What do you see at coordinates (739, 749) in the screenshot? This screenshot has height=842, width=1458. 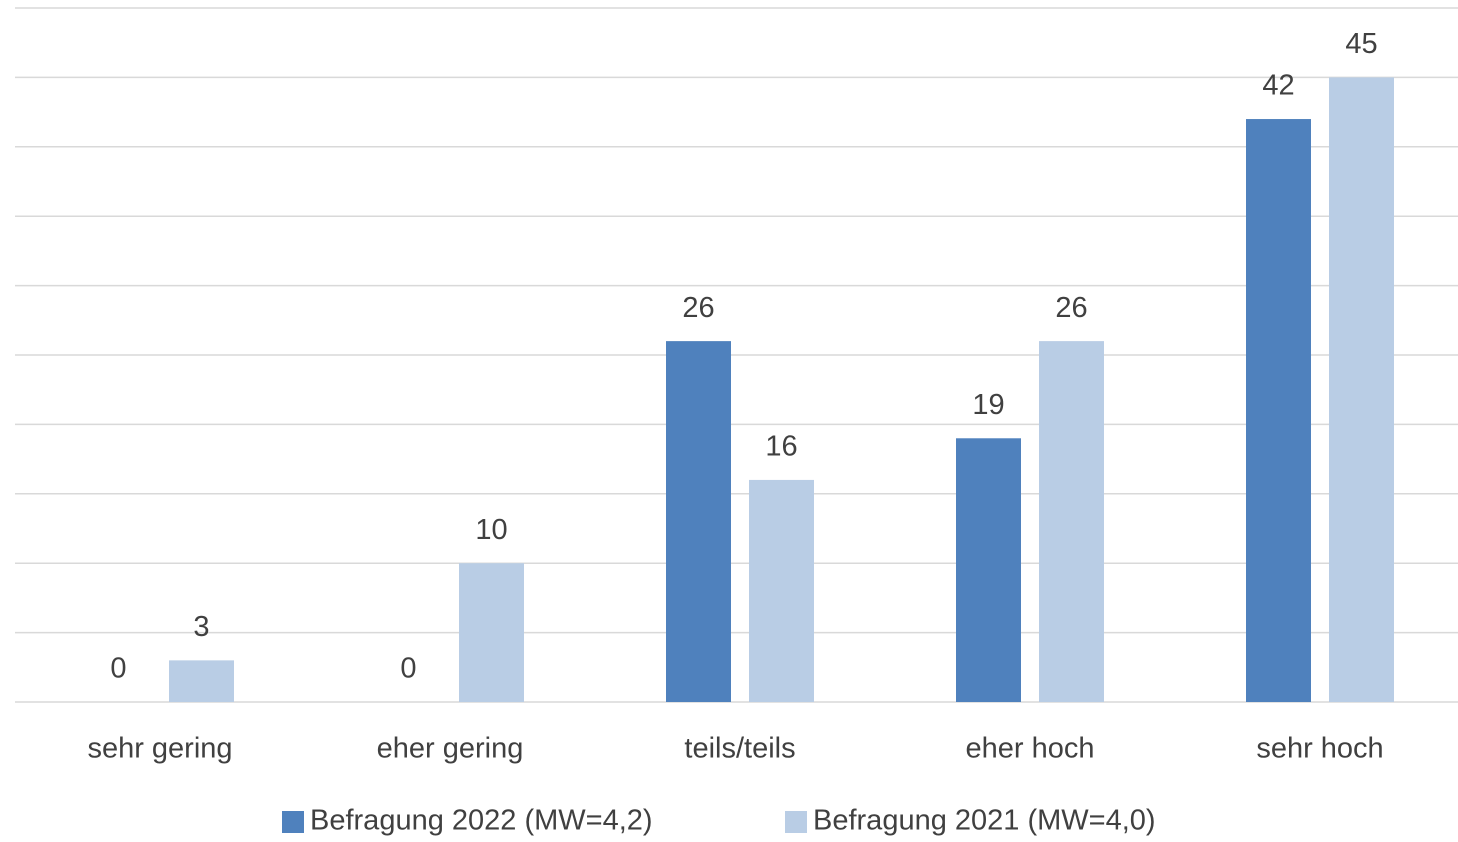 I see `x-tick-label: teils/teils` at bounding box center [739, 749].